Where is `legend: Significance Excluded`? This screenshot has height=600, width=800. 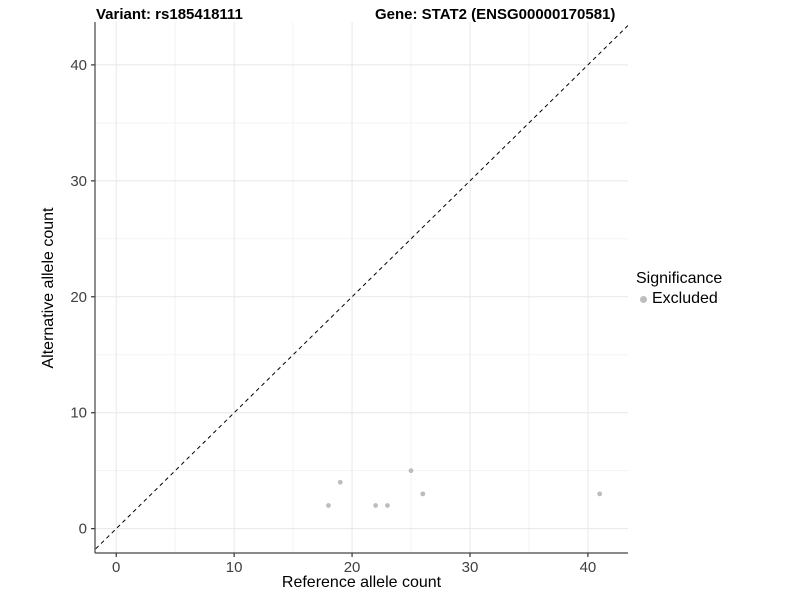 legend: Significance Excluded is located at coordinates (679, 289).